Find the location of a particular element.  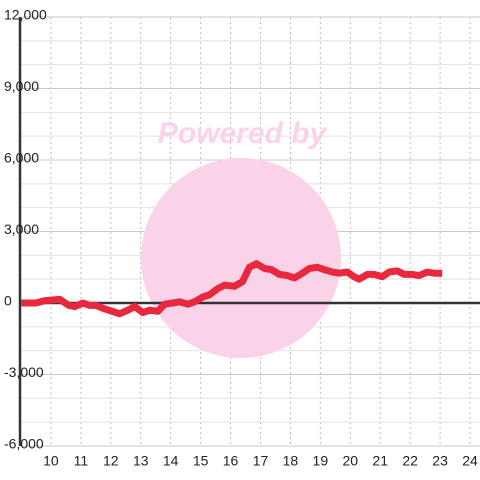

x-tick-label: 24 is located at coordinates (470, 461).